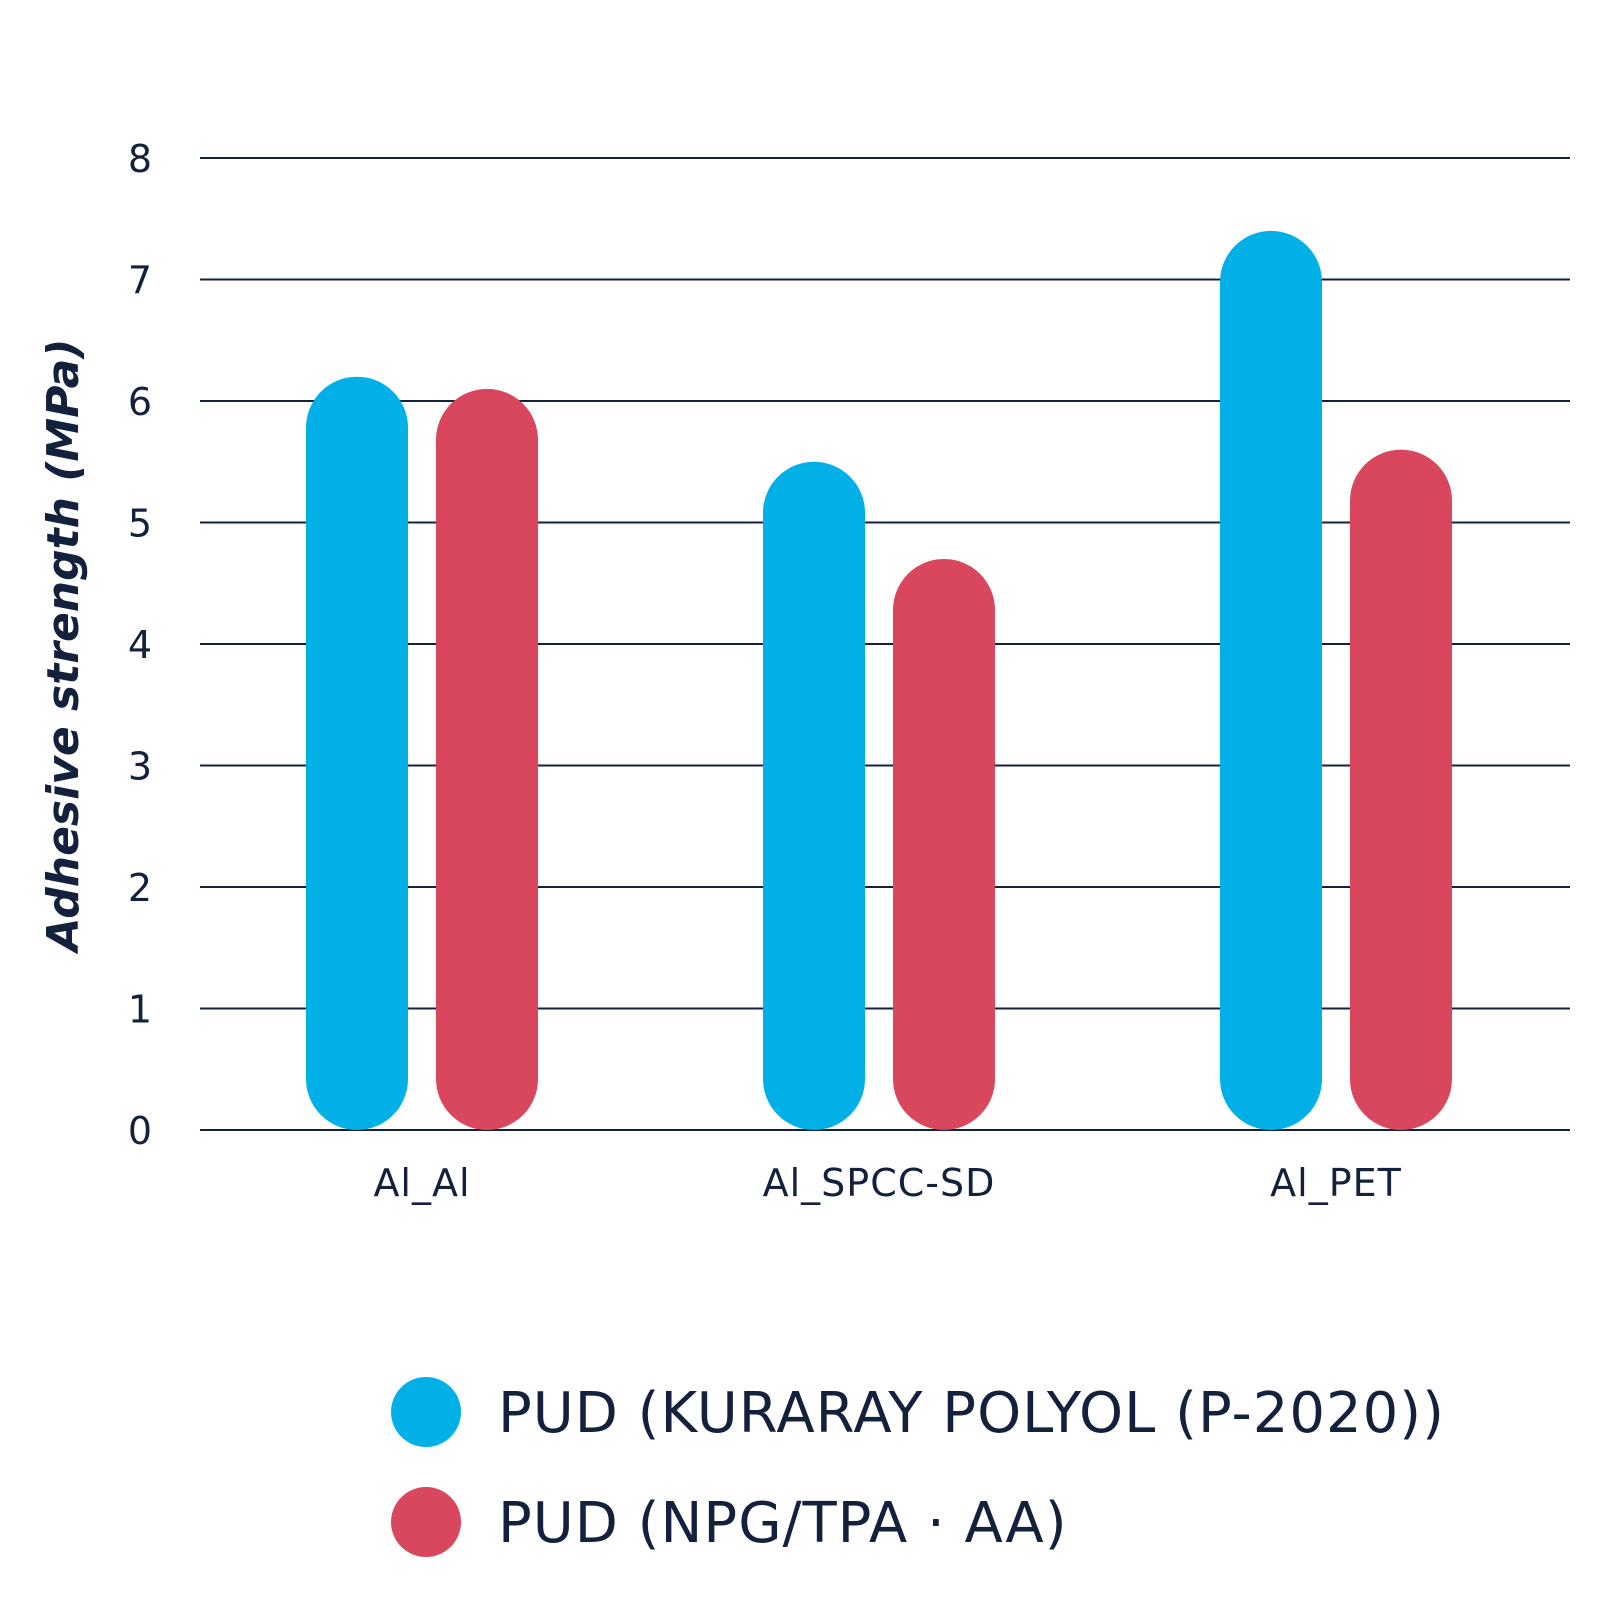  I want to click on legend-label-2: PUD (NPG/TPA · AA), so click(783, 1523).